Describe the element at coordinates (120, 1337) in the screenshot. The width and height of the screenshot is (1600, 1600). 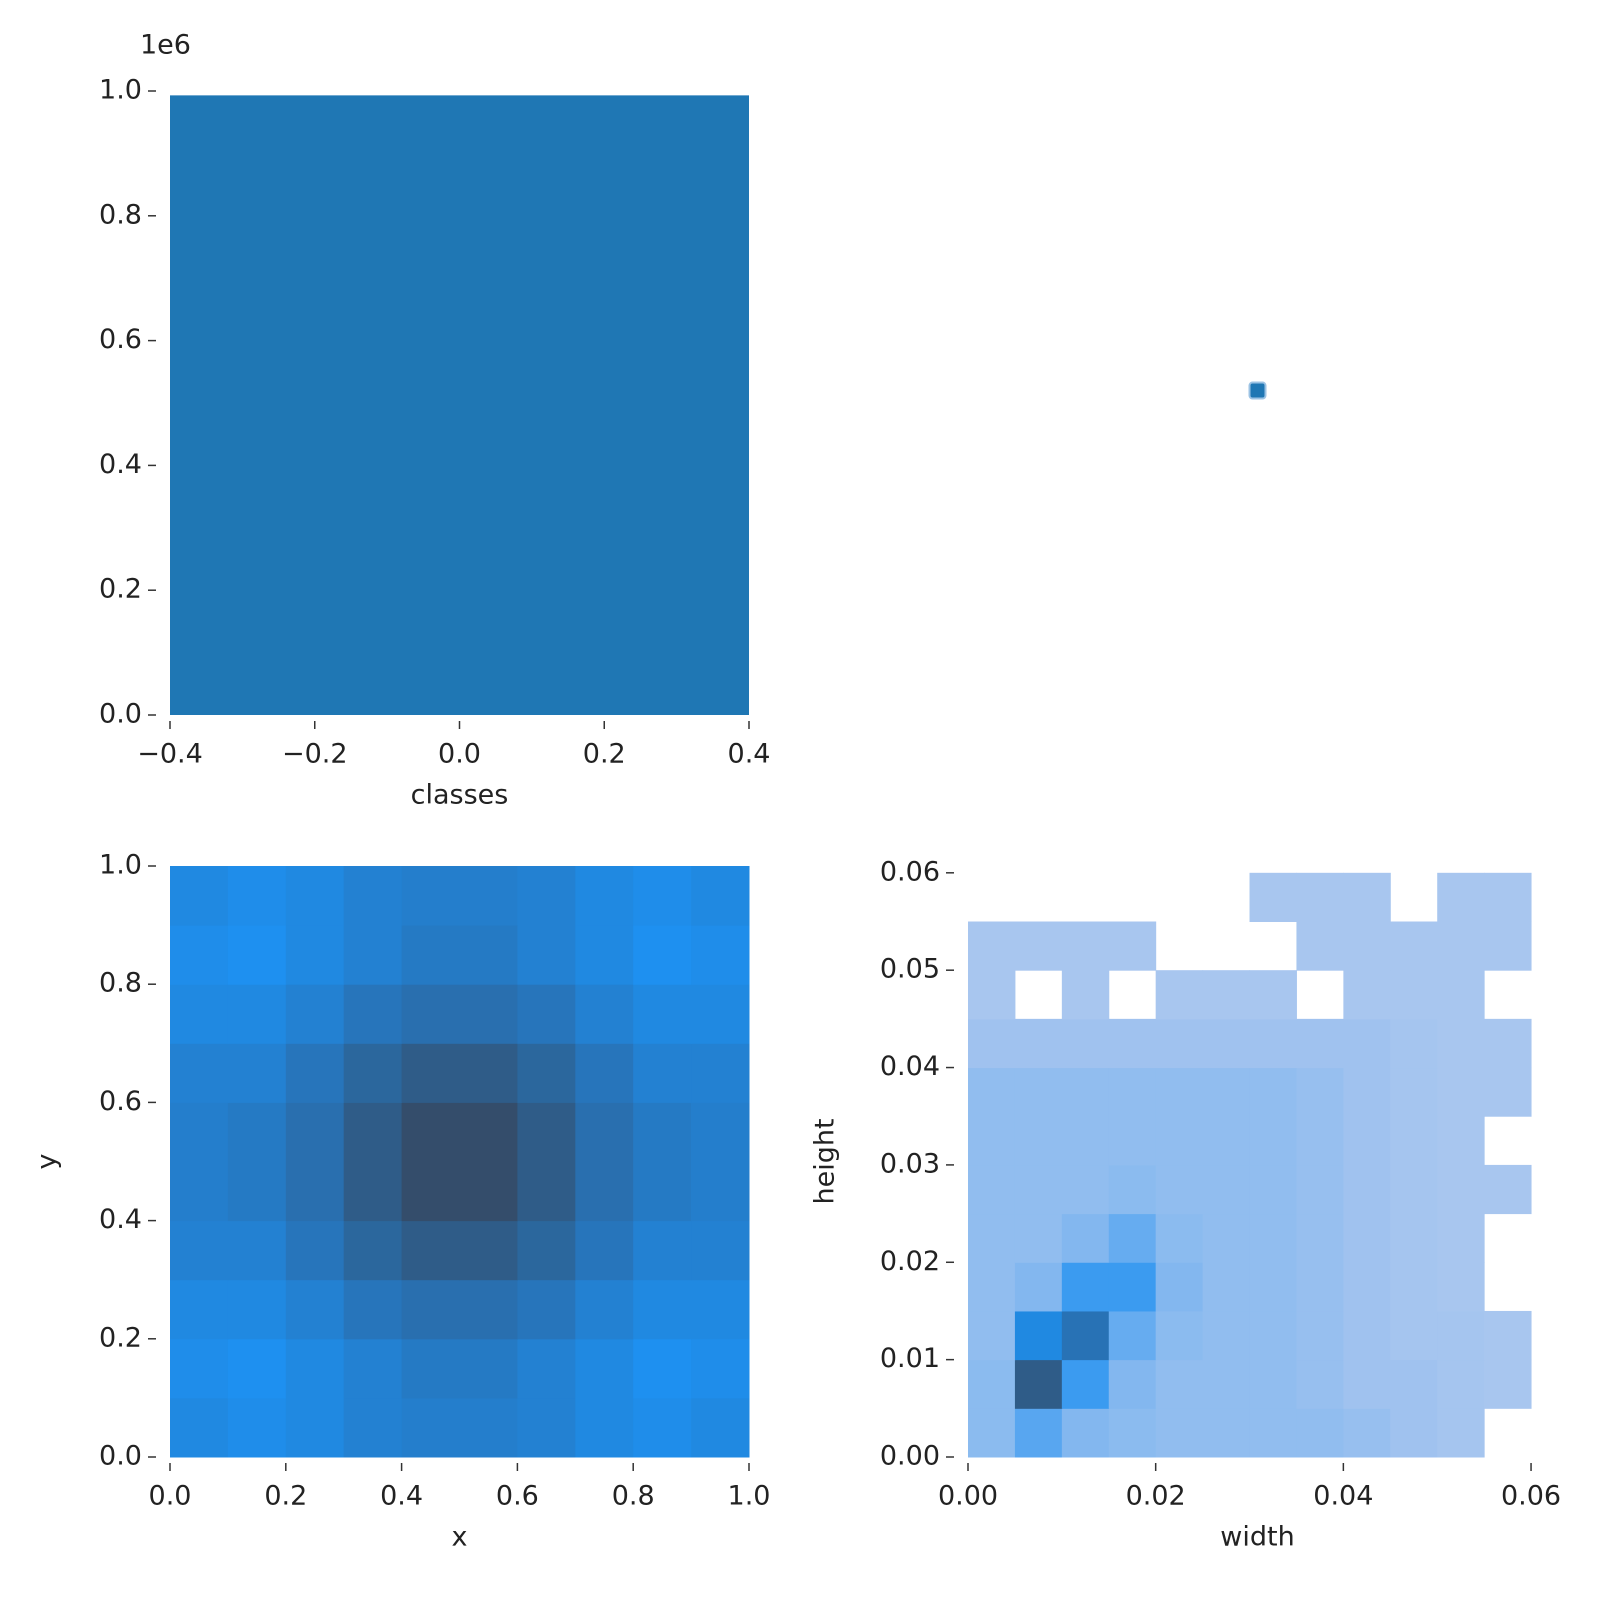
I see `y-tick-label: 0.2` at that location.